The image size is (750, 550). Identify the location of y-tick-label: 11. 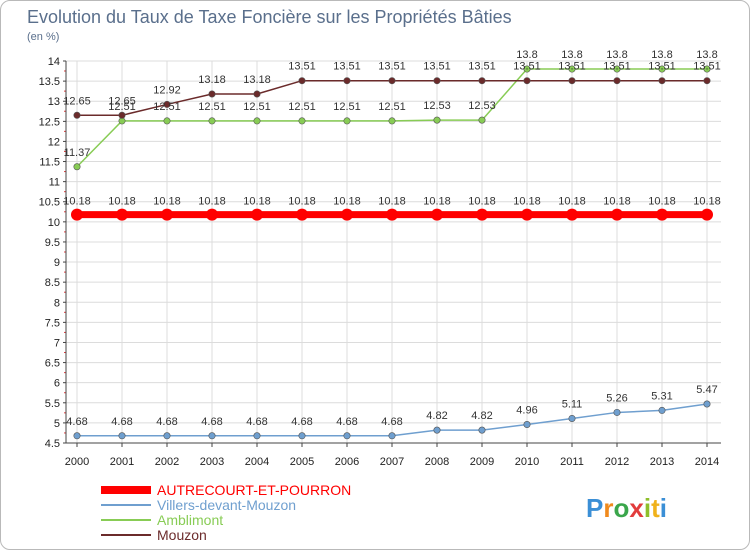
(54, 183).